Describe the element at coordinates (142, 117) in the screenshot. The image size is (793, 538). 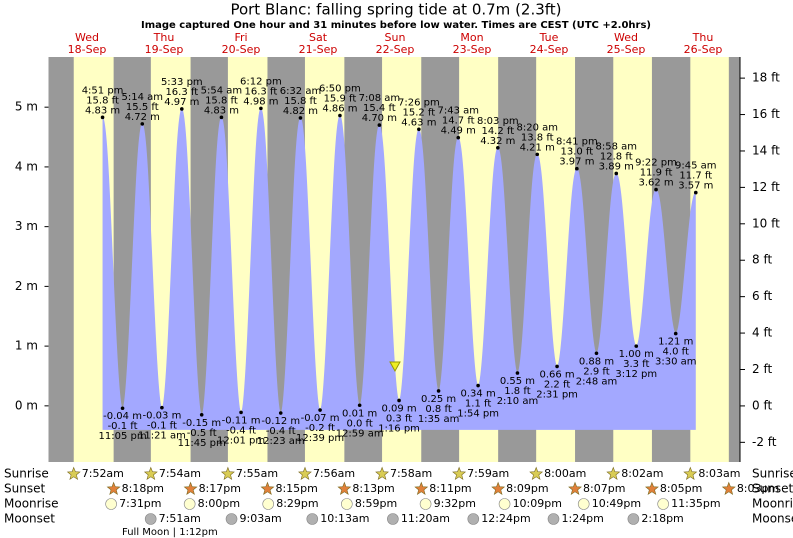
I see `tide-label: 4.72 m` at that location.